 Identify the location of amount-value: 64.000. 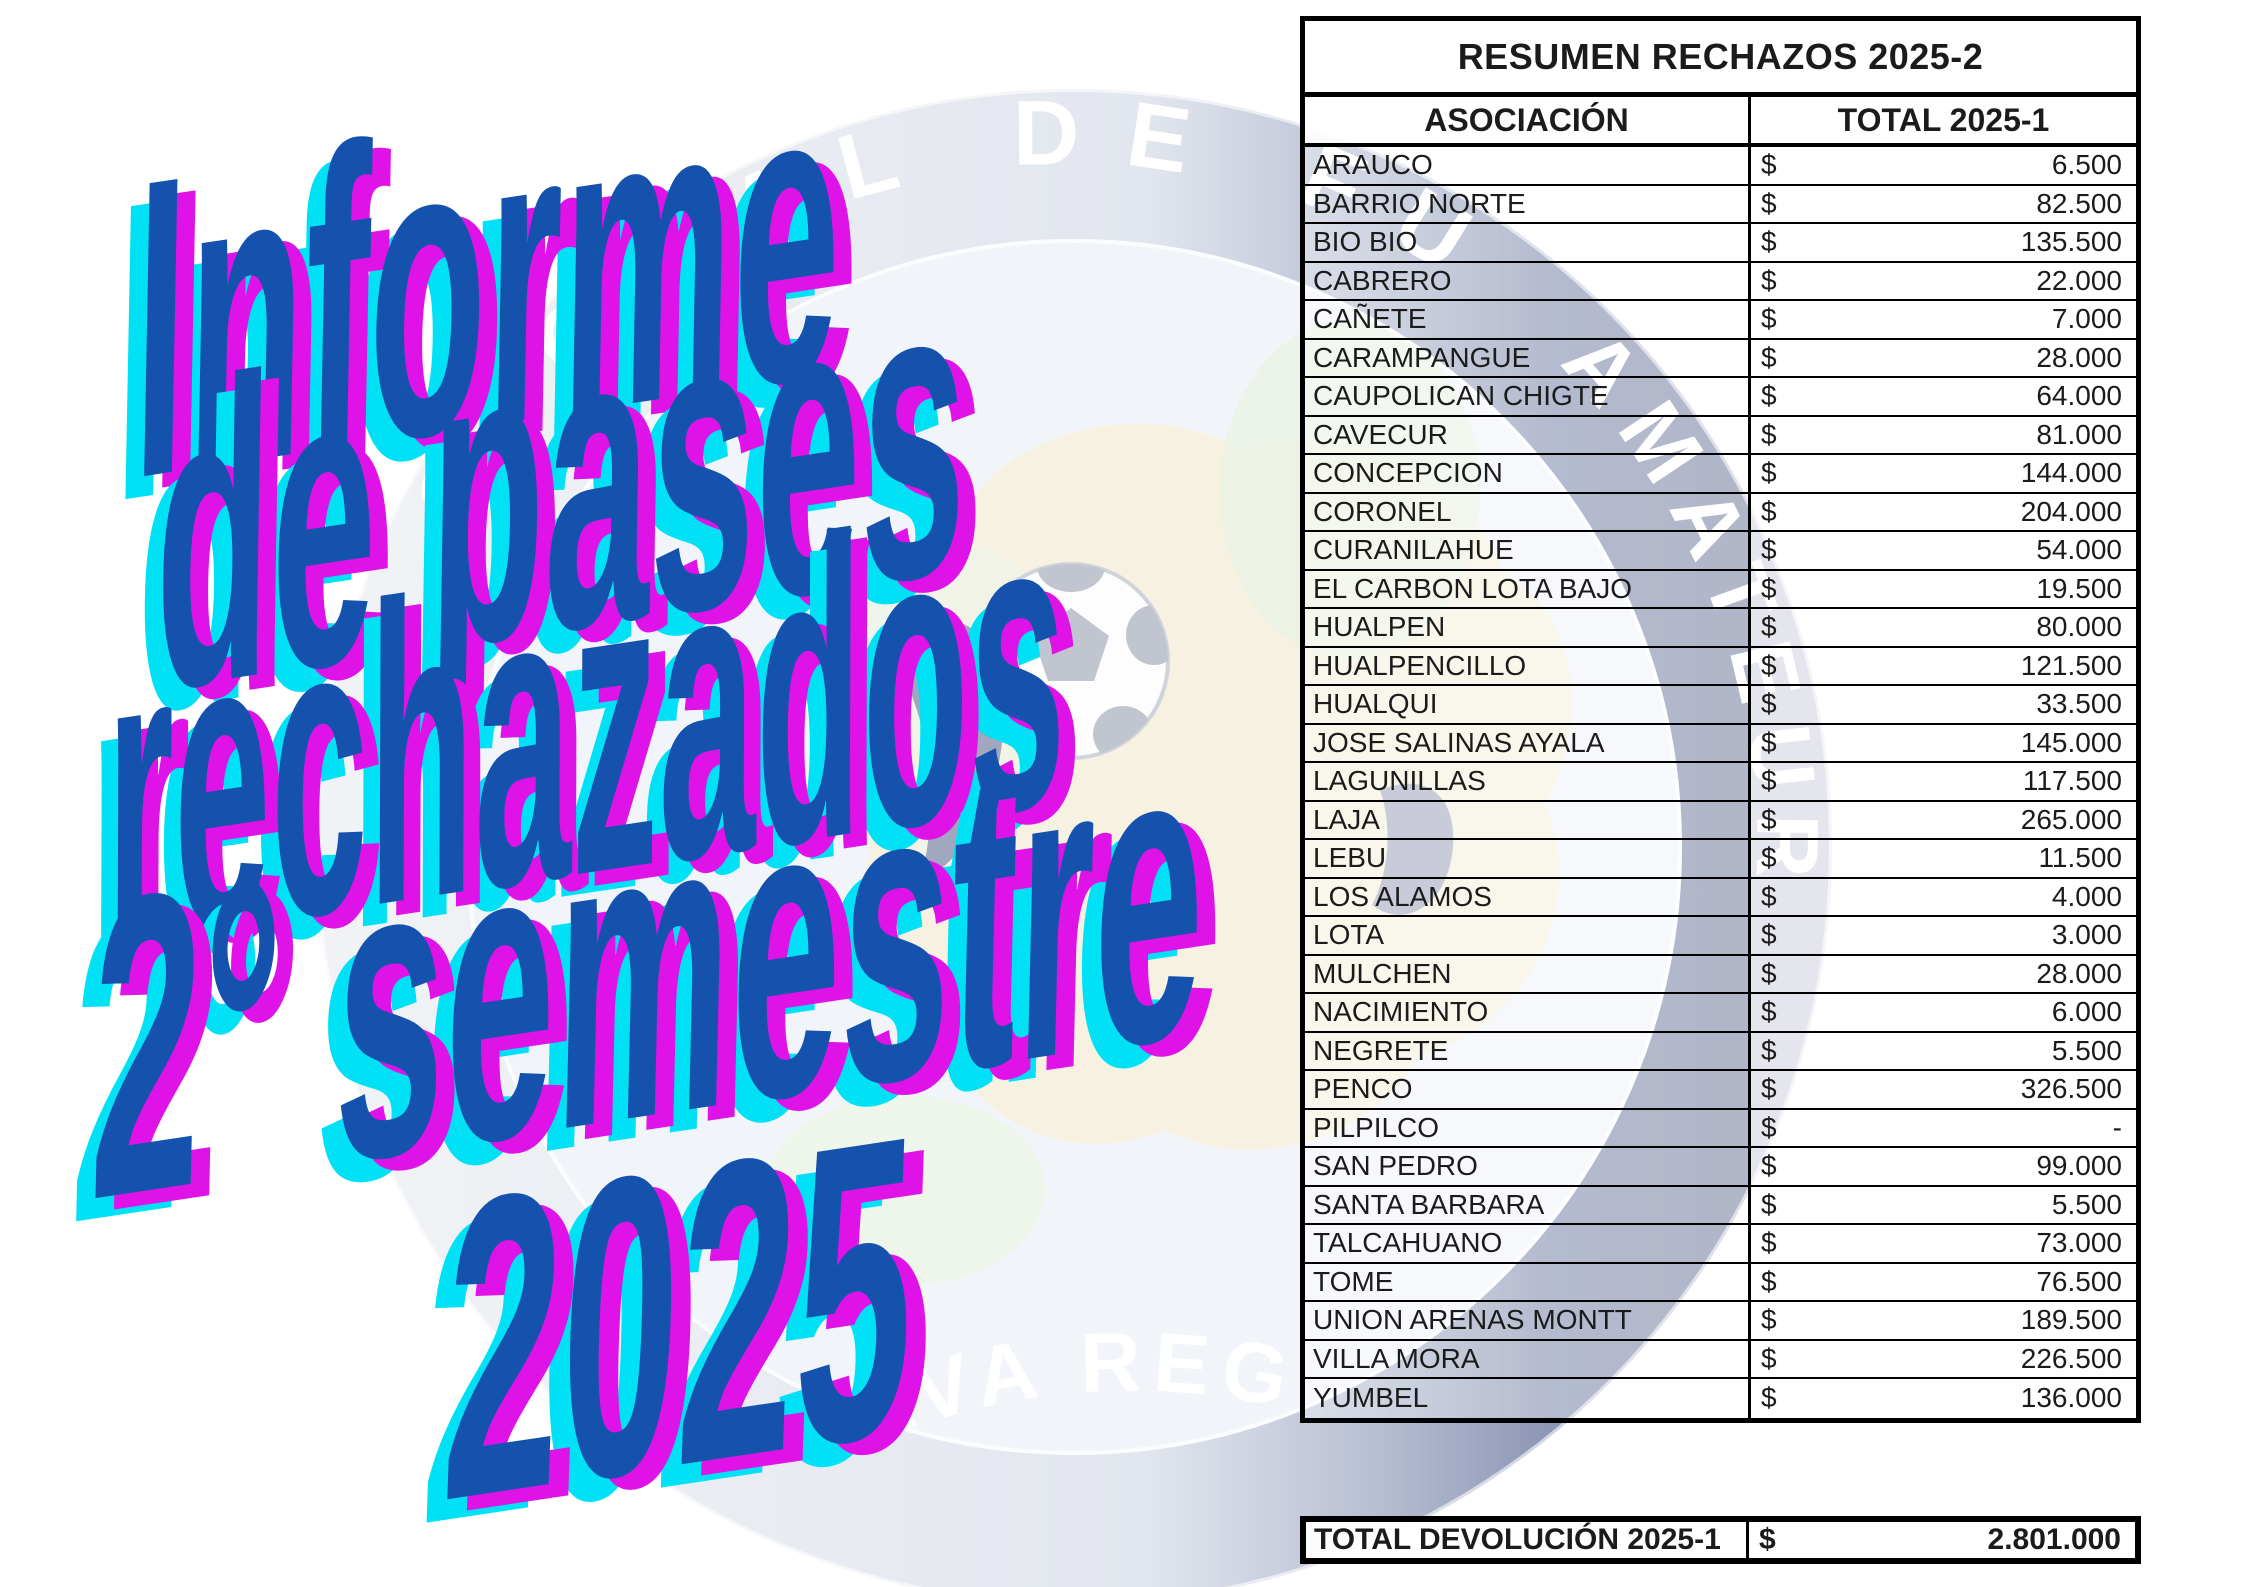
(2079, 396).